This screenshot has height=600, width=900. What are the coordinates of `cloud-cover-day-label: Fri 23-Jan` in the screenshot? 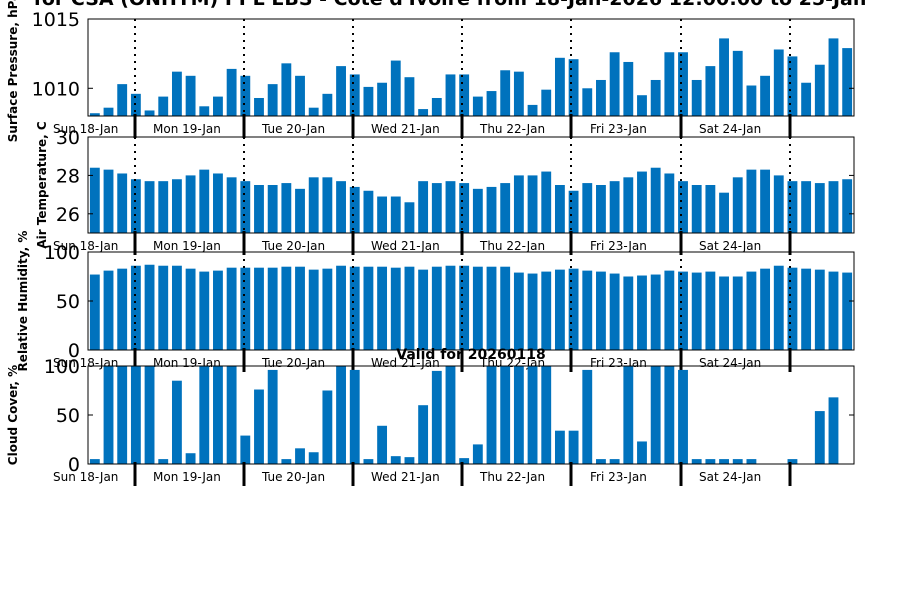 It's located at (618, 477).